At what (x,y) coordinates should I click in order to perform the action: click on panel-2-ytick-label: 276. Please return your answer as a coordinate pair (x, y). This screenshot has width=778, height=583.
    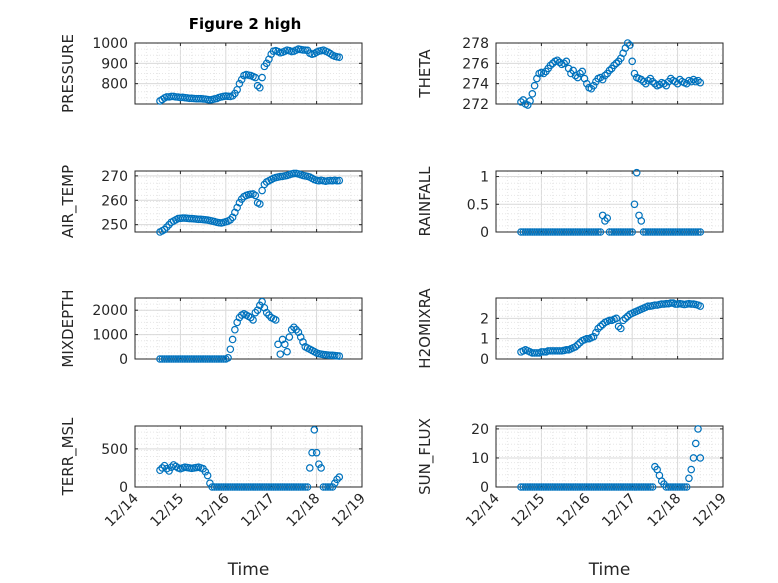
    Looking at the image, I should click on (475, 64).